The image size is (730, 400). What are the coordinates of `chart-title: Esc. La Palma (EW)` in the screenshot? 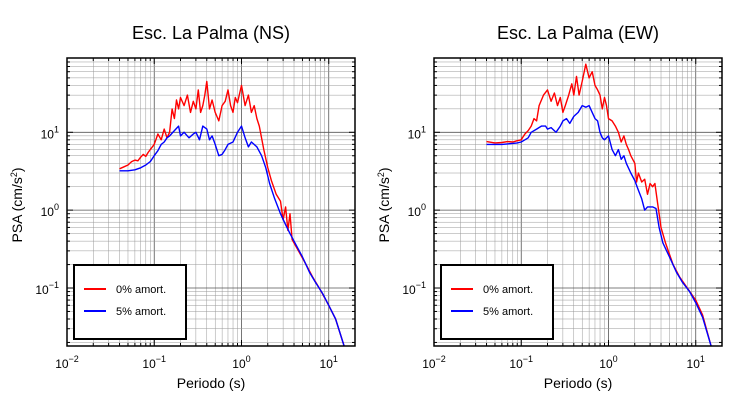 It's located at (578, 33).